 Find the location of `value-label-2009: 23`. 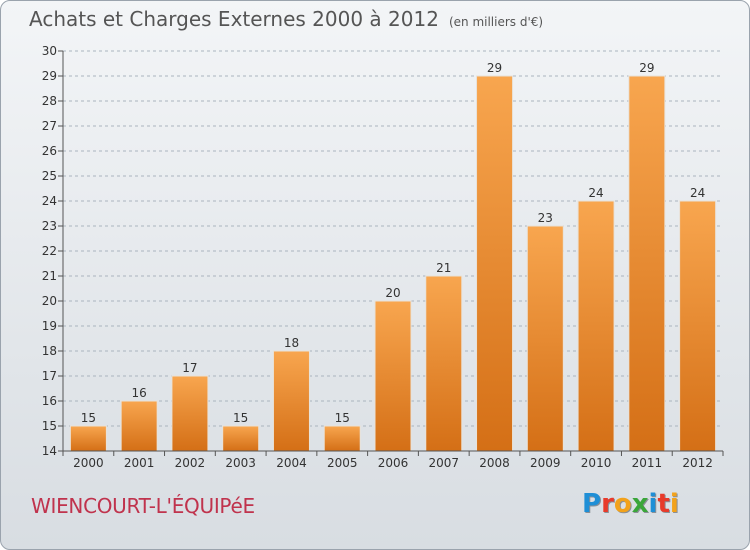

value-label-2009: 23 is located at coordinates (545, 218).